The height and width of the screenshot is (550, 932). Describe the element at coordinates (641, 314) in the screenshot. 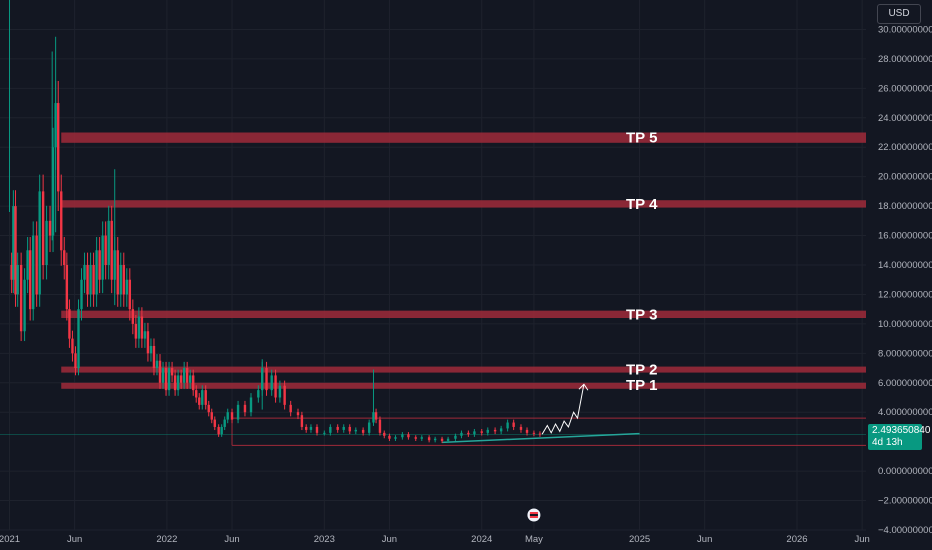

I see `tp-label: TP 3` at that location.